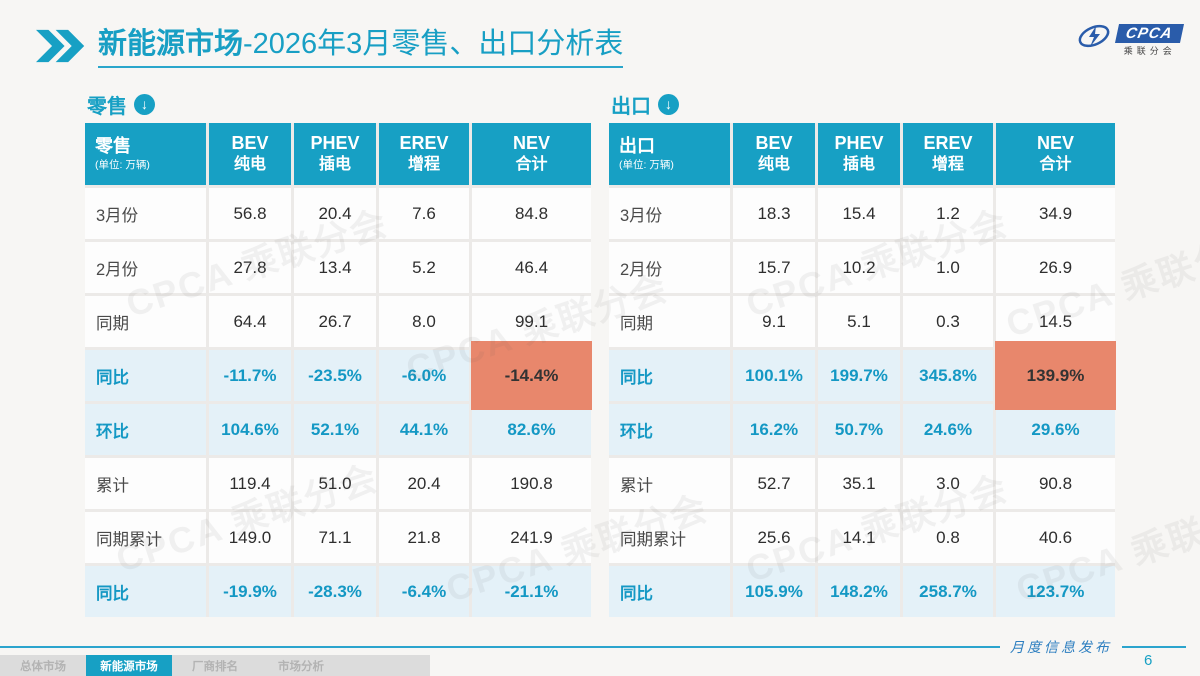  I want to click on row-label: 3月份, so click(145, 213).